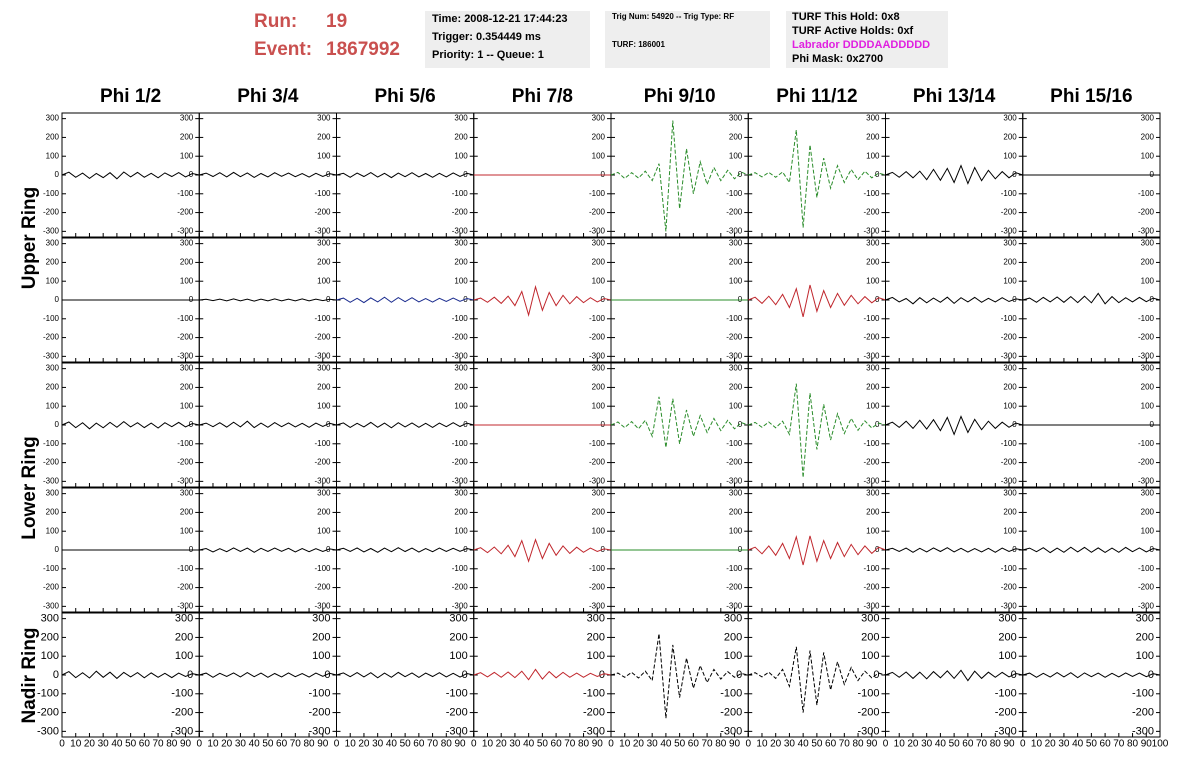  I want to click on x-tick-label: 100, so click(1160, 744).